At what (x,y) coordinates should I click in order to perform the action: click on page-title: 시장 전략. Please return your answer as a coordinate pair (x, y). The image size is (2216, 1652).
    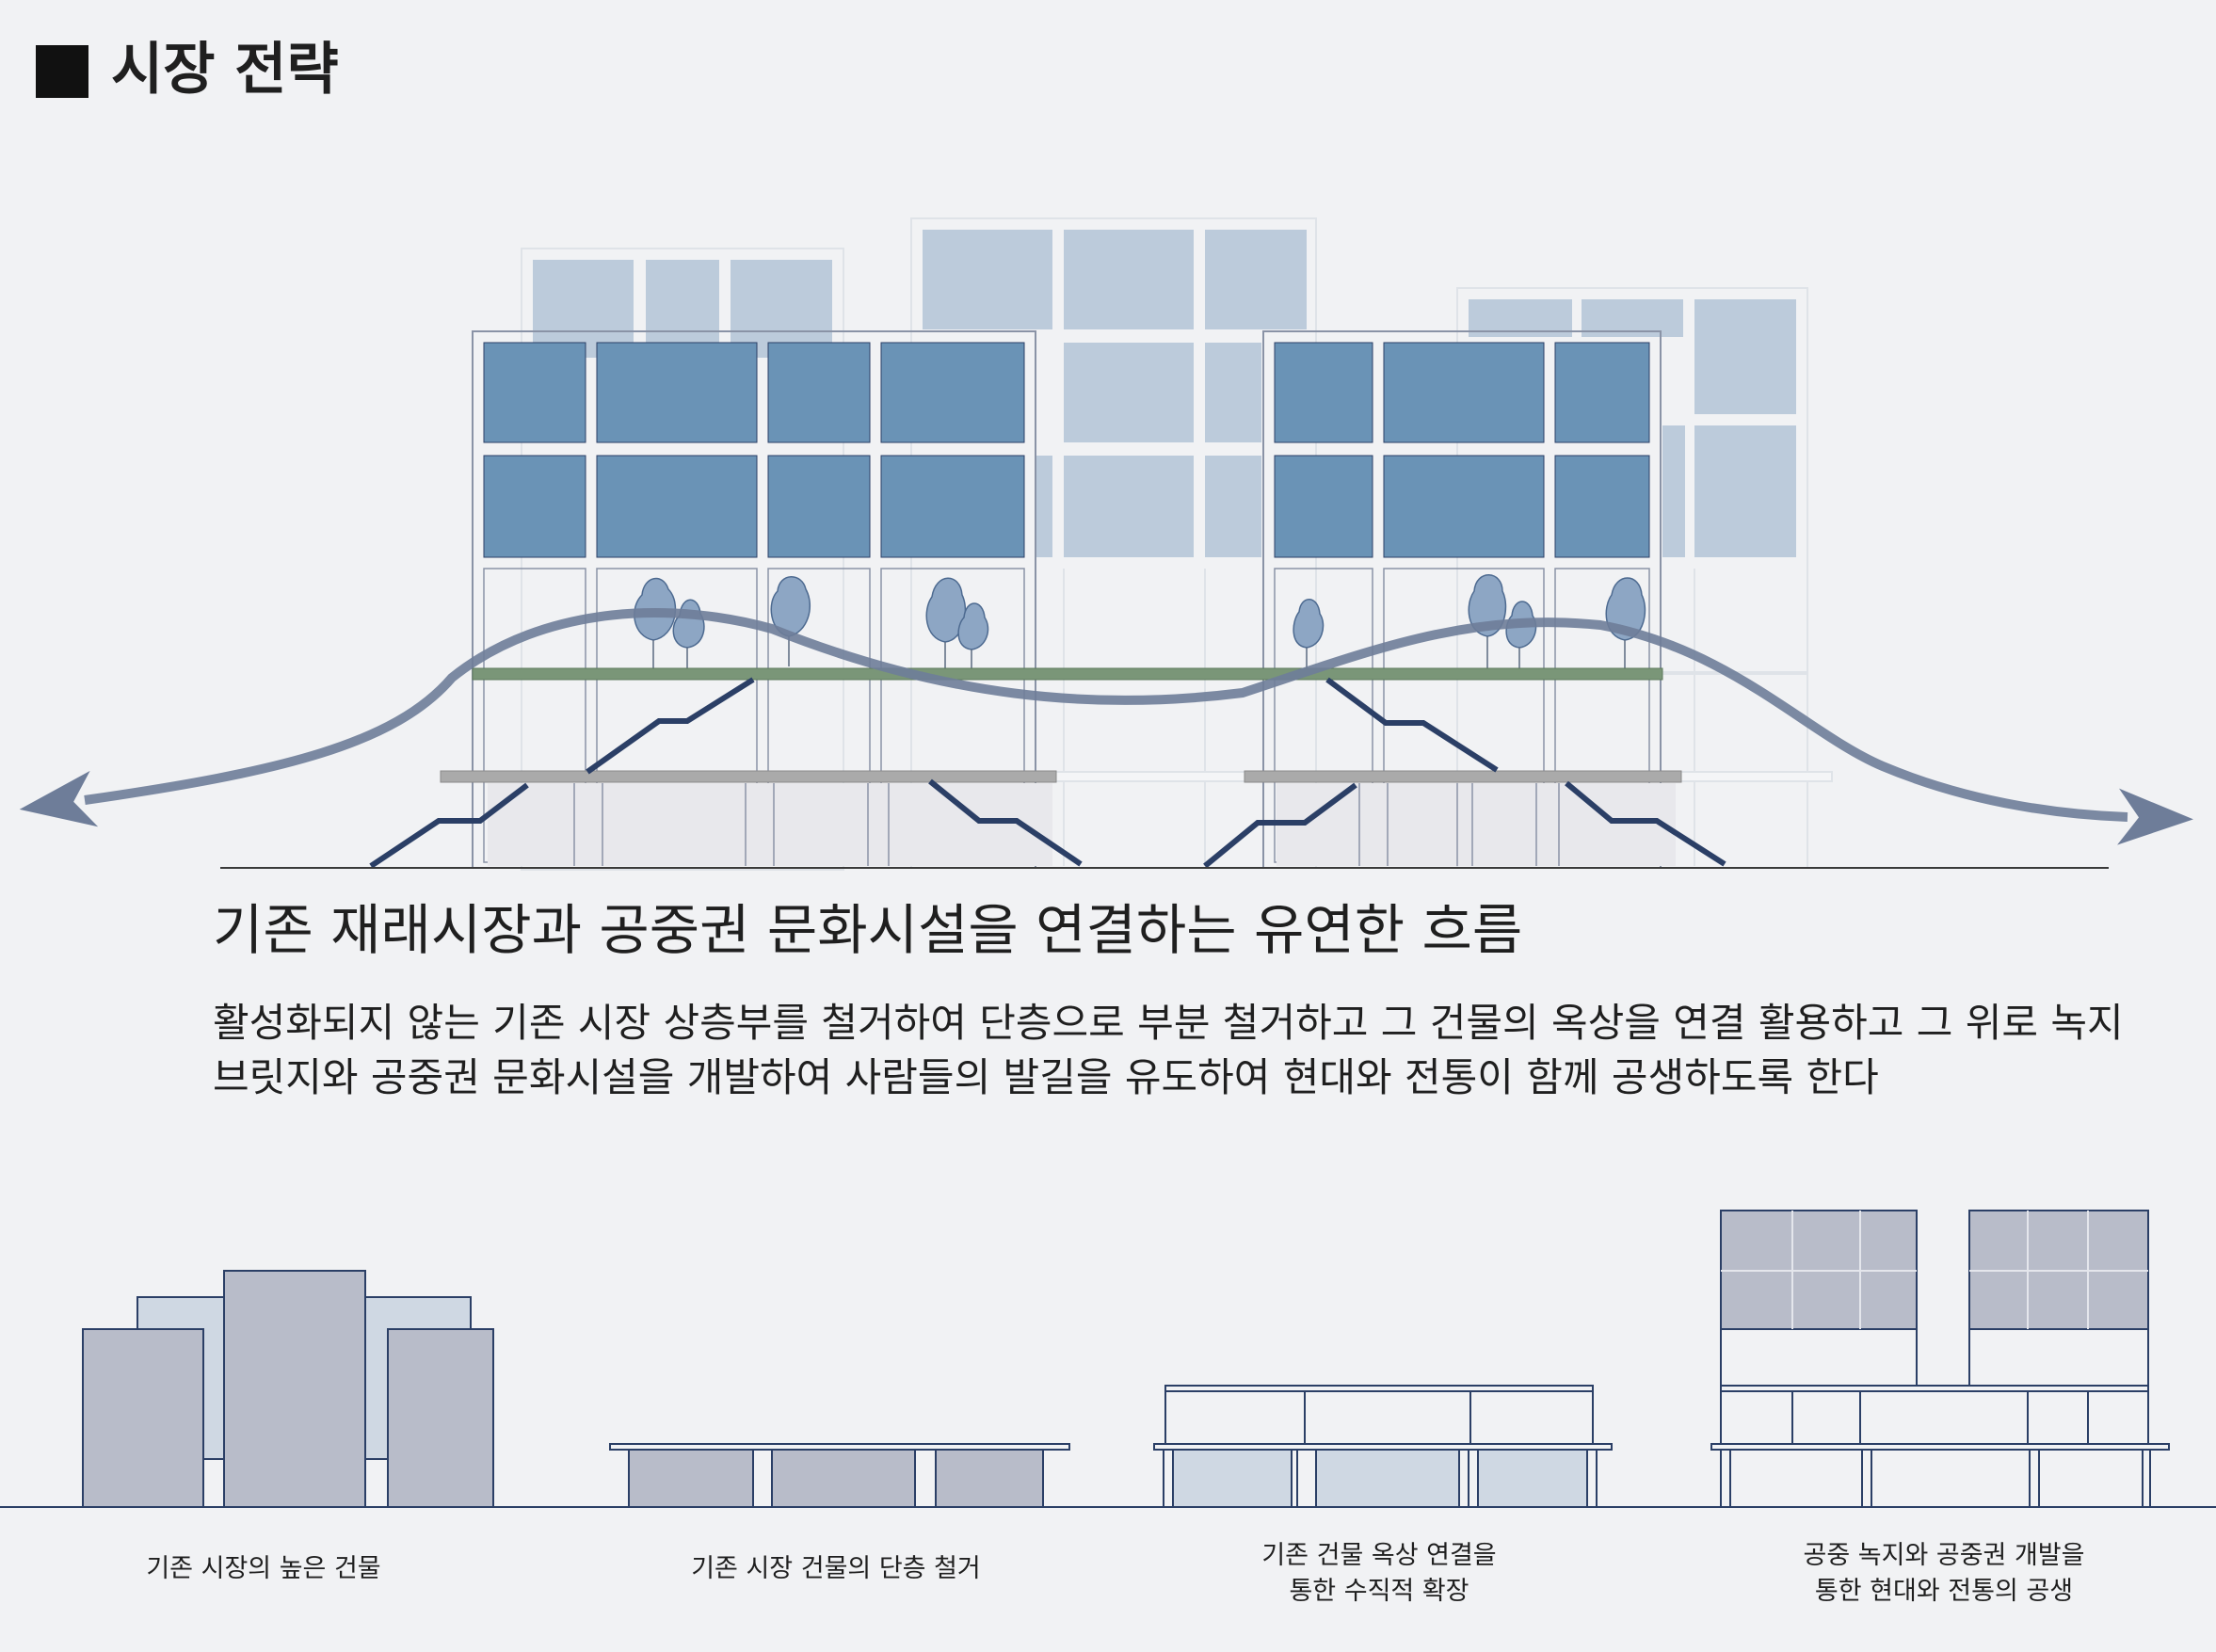
    Looking at the image, I should click on (225, 70).